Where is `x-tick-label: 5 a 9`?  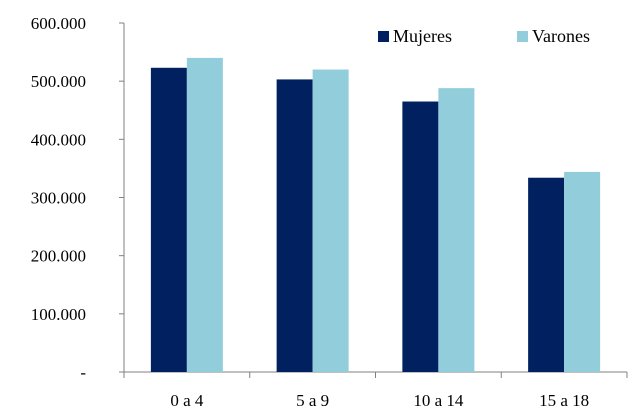
x-tick-label: 5 a 9 is located at coordinates (312, 400).